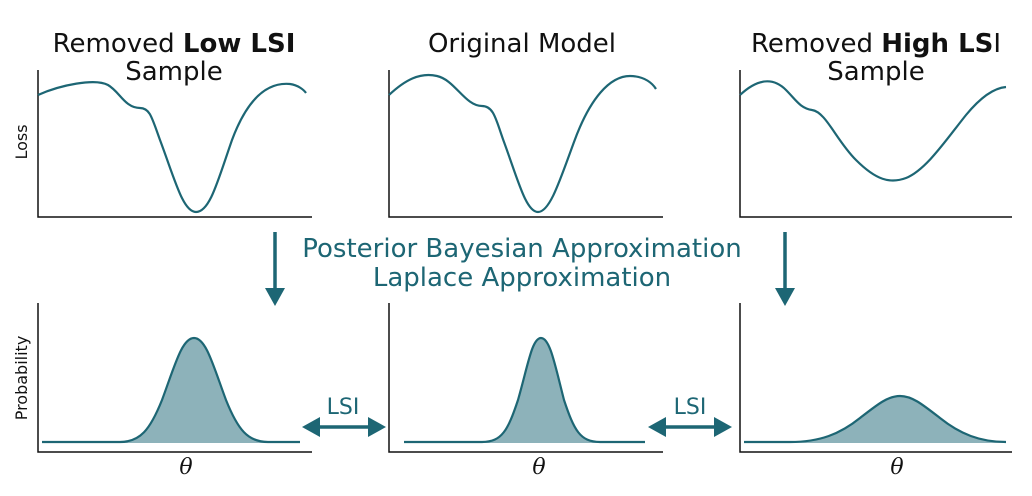 The height and width of the screenshot is (496, 1032). Describe the element at coordinates (275, 297) in the screenshot. I see `down-arrow-left-head` at that location.